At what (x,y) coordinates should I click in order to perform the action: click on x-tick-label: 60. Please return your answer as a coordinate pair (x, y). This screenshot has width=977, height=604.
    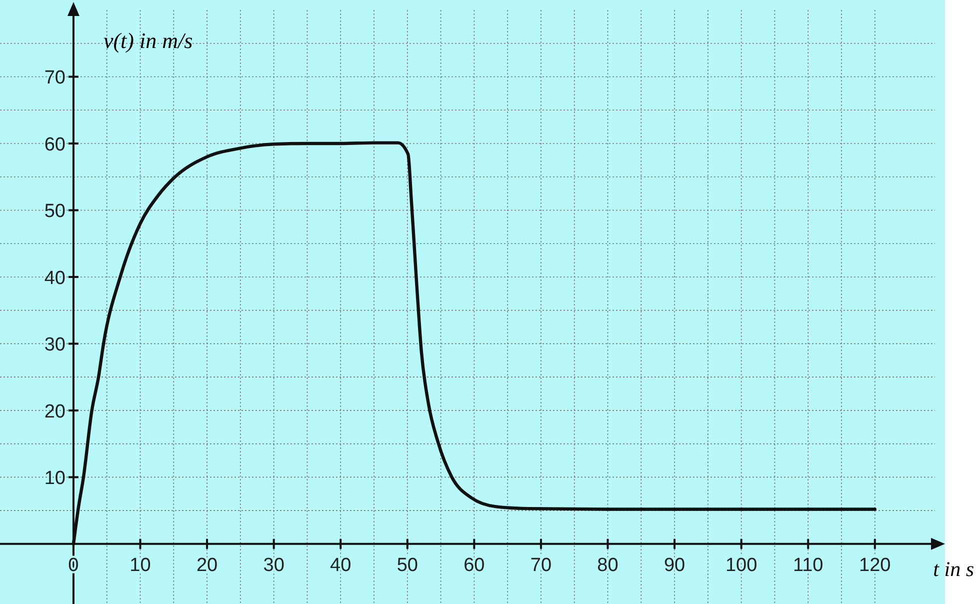
    Looking at the image, I should click on (474, 565).